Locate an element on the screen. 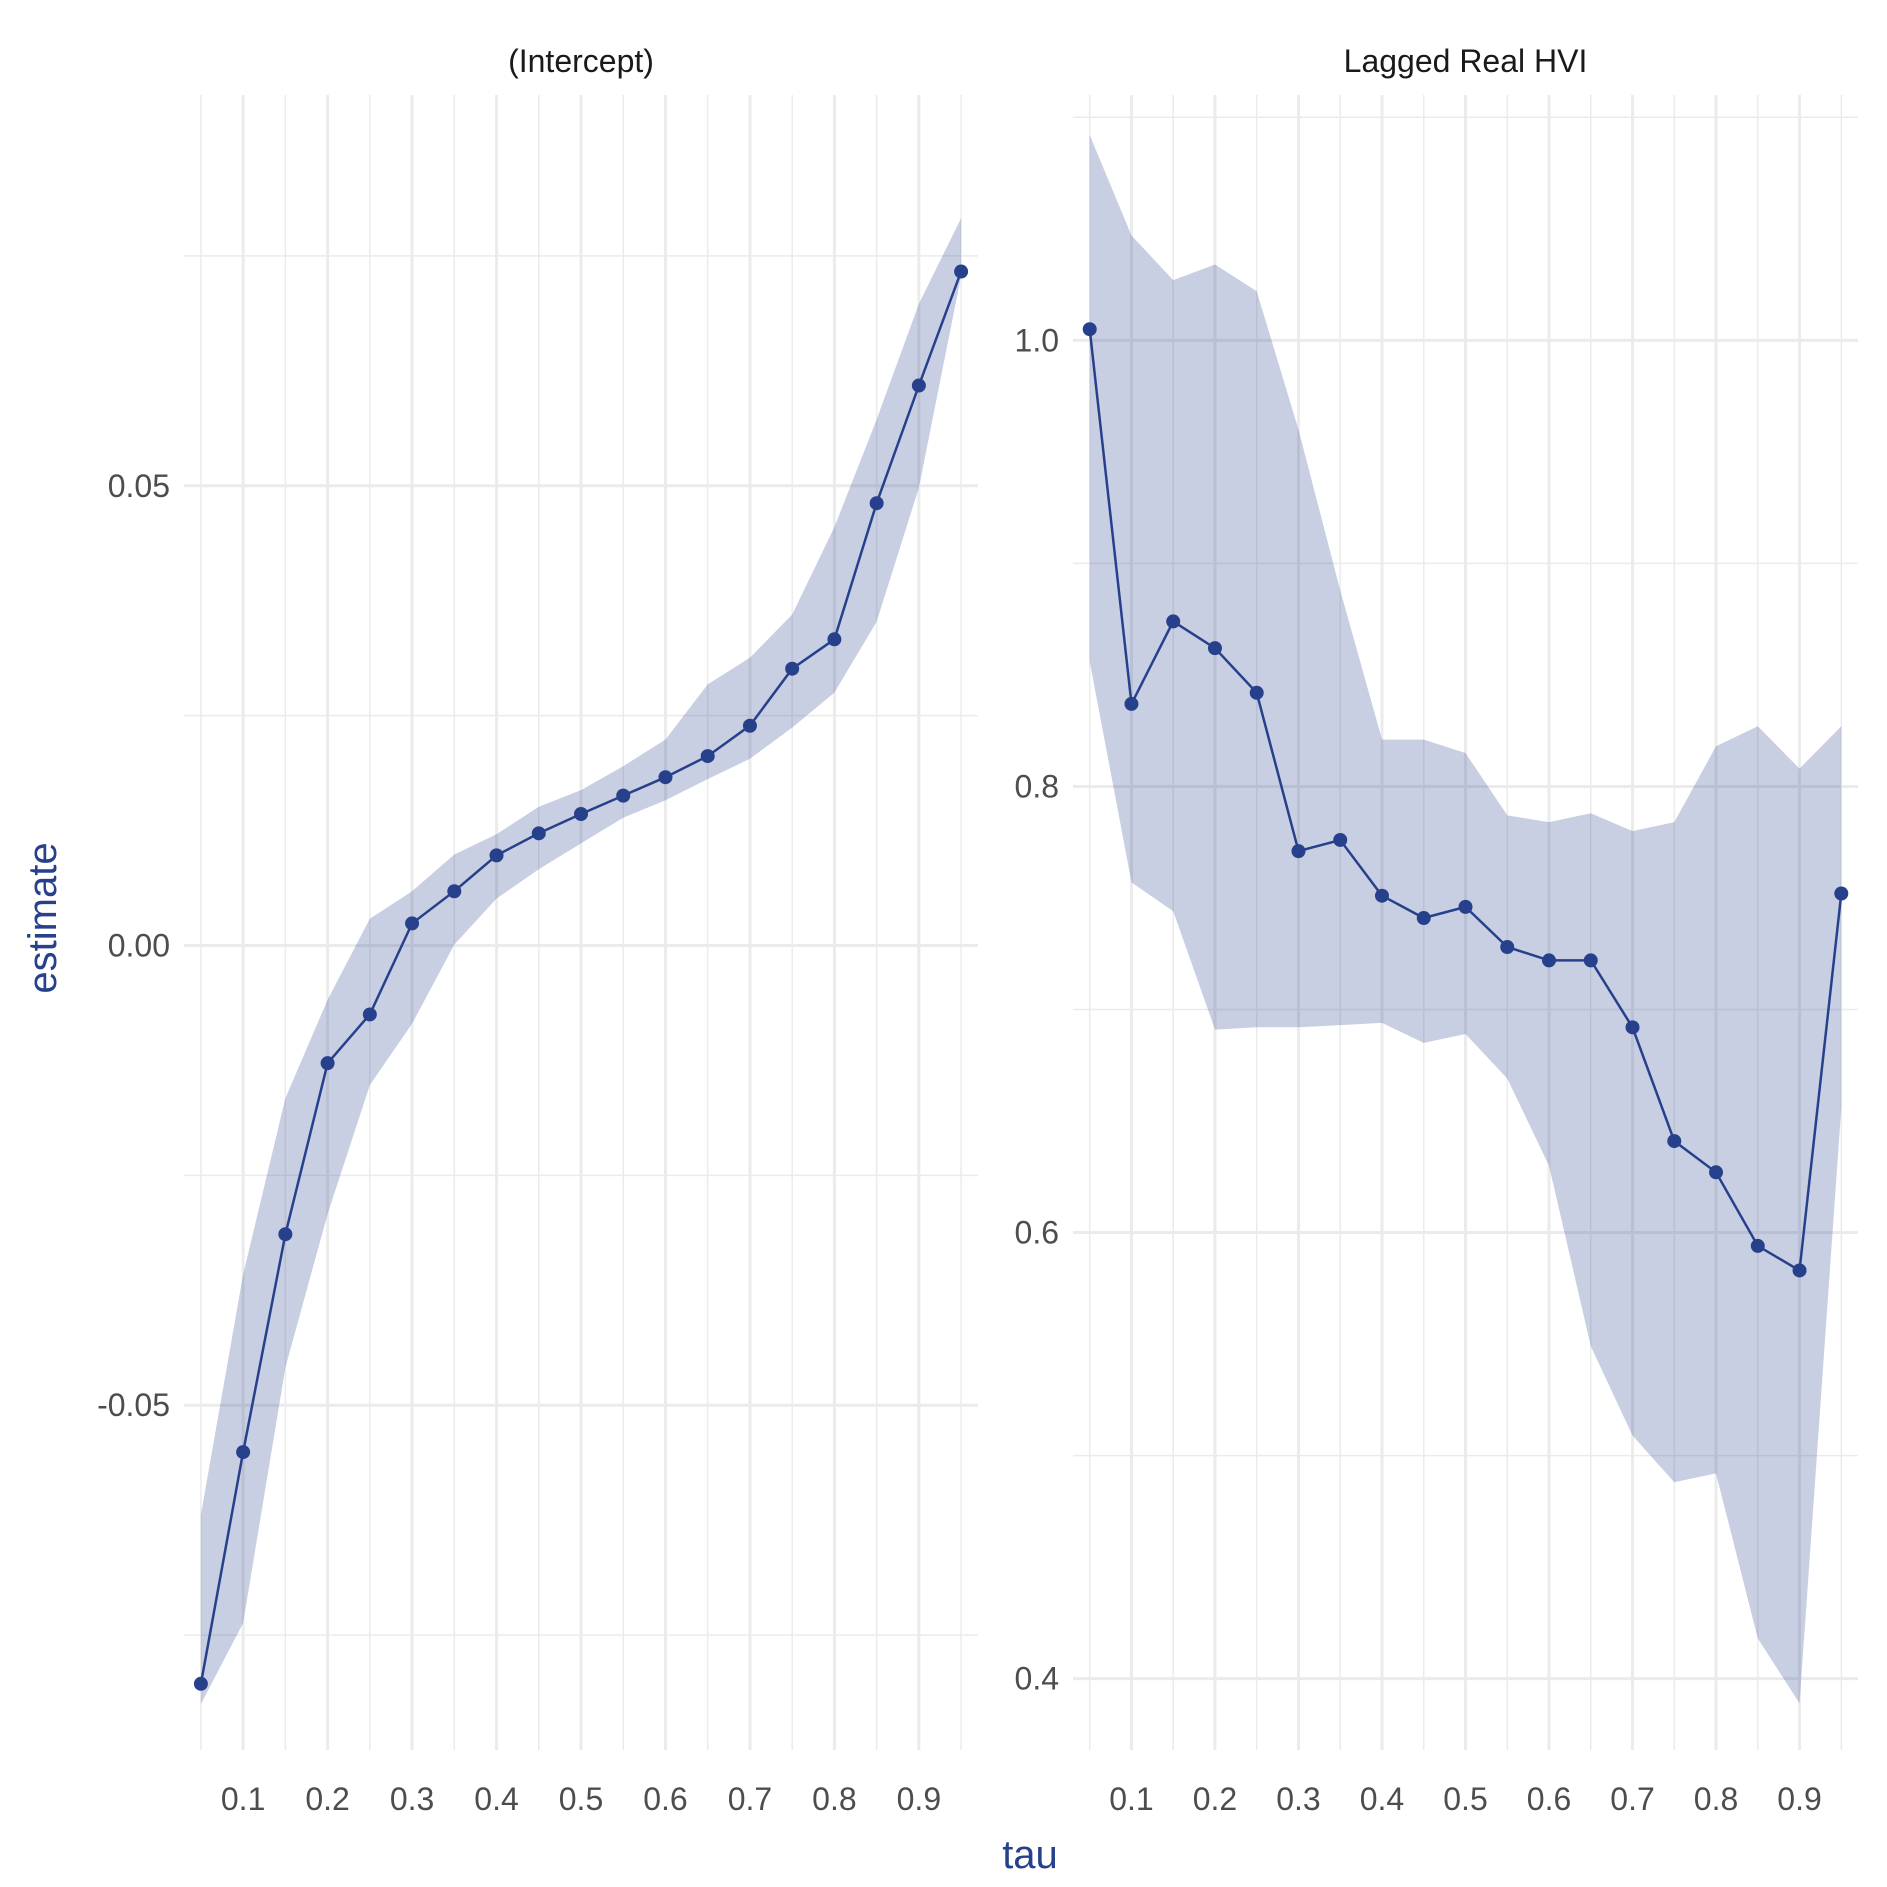  y-tick-label: 0.6 is located at coordinates (1037, 1233).